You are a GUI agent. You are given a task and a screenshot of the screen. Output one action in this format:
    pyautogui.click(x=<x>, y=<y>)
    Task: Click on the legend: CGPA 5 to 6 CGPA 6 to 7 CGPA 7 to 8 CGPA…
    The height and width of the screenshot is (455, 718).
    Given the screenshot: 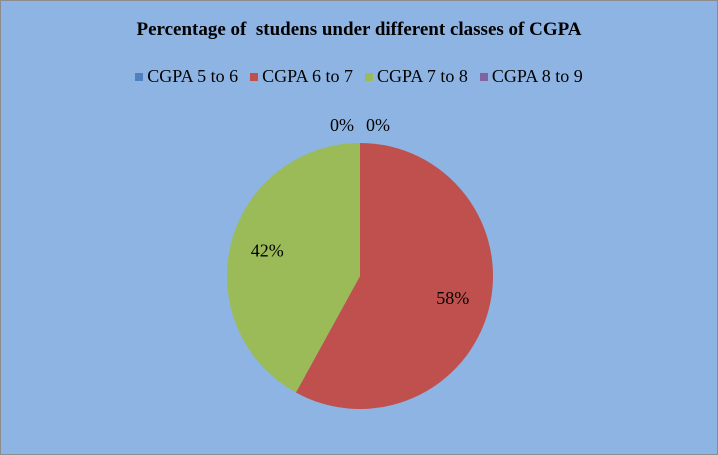 What is the action you would take?
    pyautogui.click(x=359, y=76)
    